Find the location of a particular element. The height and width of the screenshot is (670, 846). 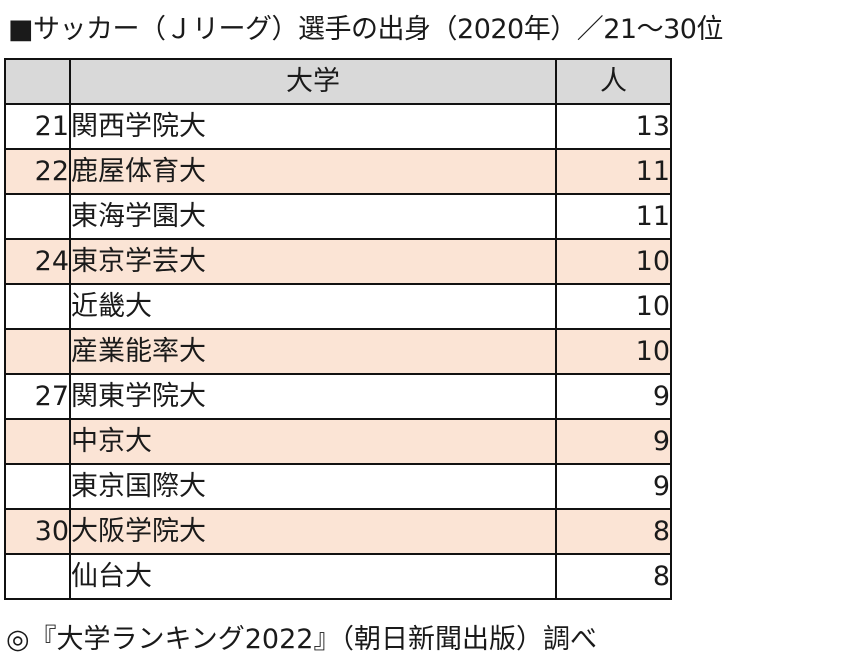

page-title: ■サッカー（Ｊリーグ）選手の出身（2020年）／21〜30位 is located at coordinates (365, 29).